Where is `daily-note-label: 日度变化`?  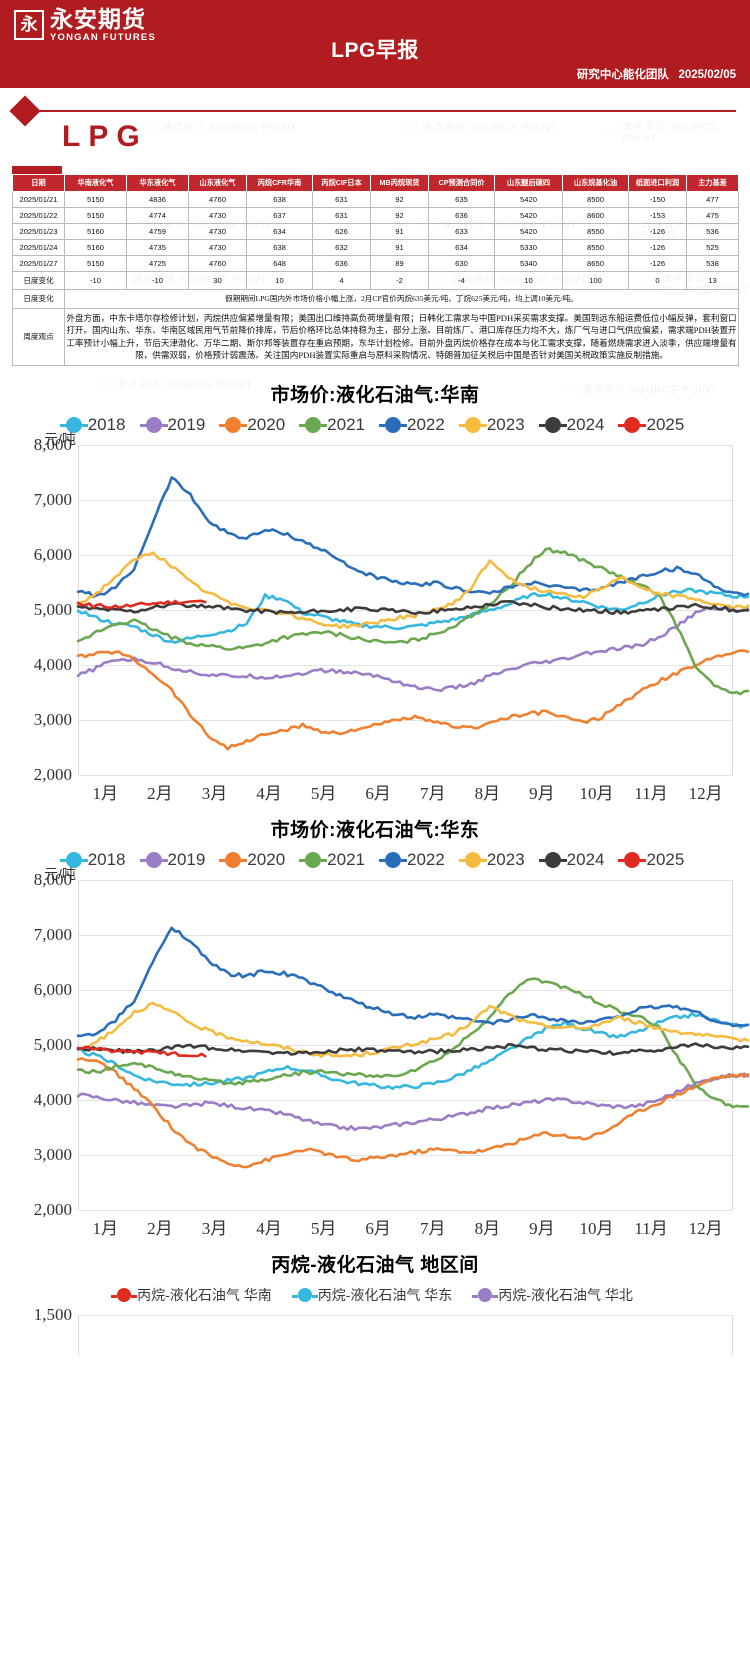 daily-note-label: 日度变化 is located at coordinates (38, 299).